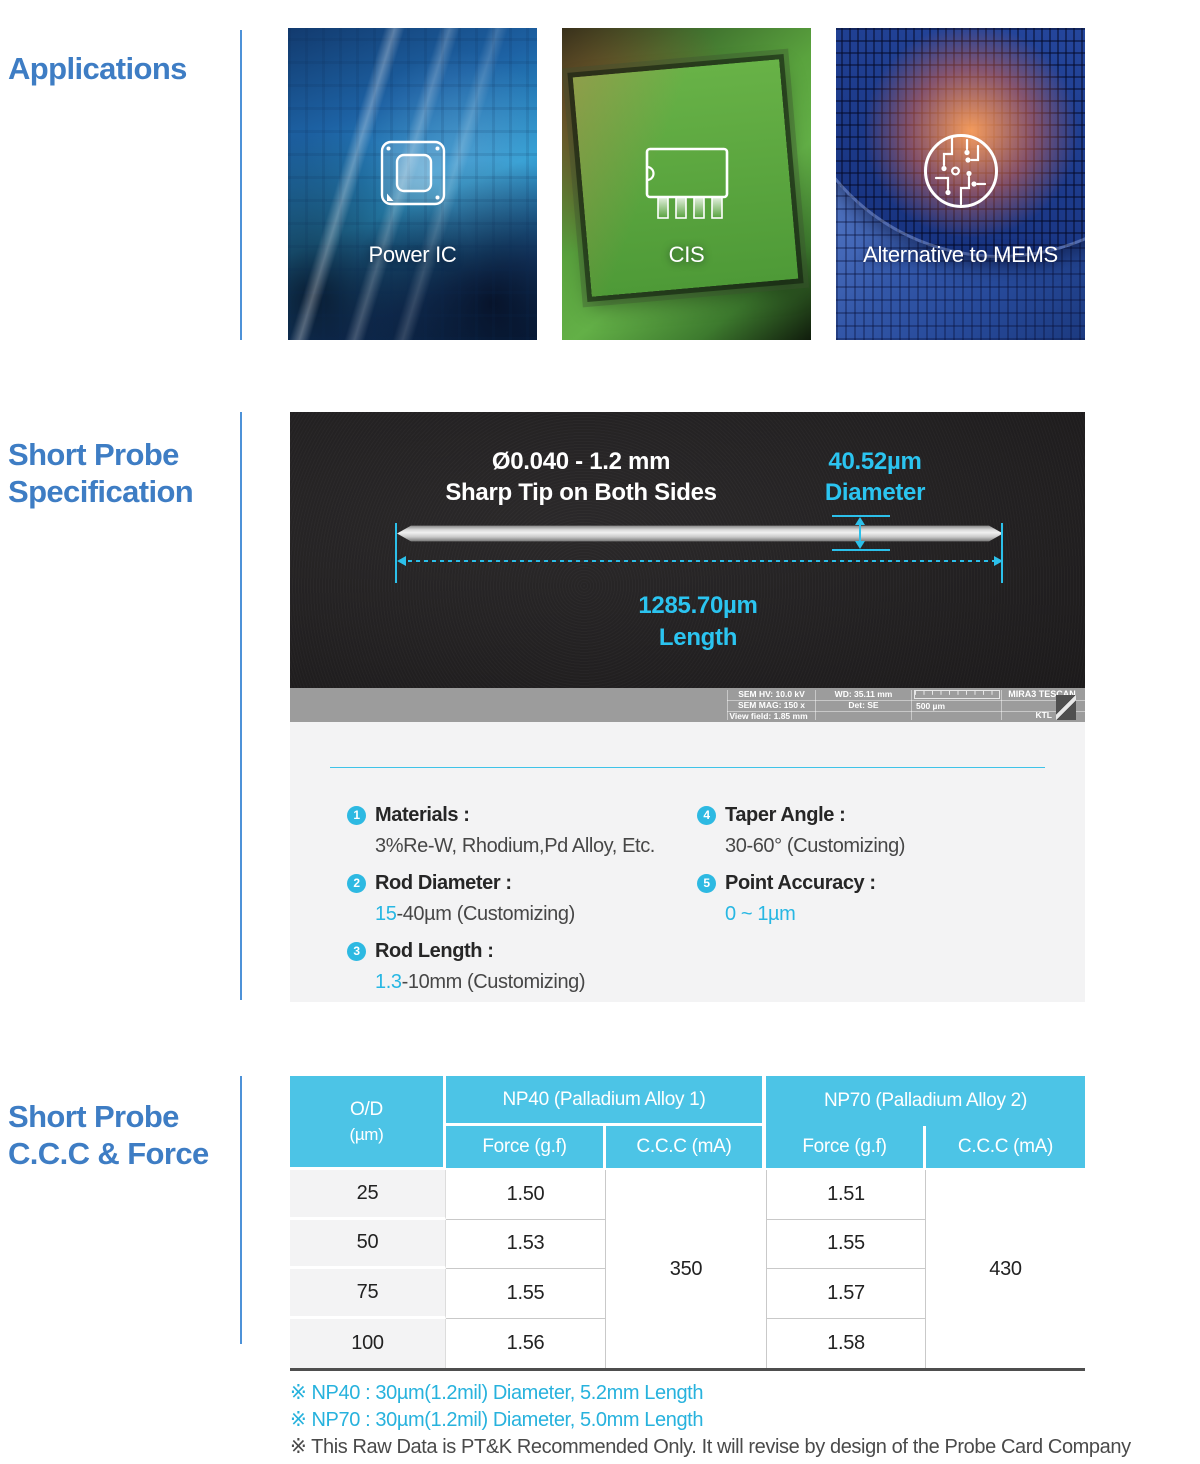 The image size is (1200, 1464). Describe the element at coordinates (526, 1343) in the screenshot. I see `force-cell: 1.56` at that location.